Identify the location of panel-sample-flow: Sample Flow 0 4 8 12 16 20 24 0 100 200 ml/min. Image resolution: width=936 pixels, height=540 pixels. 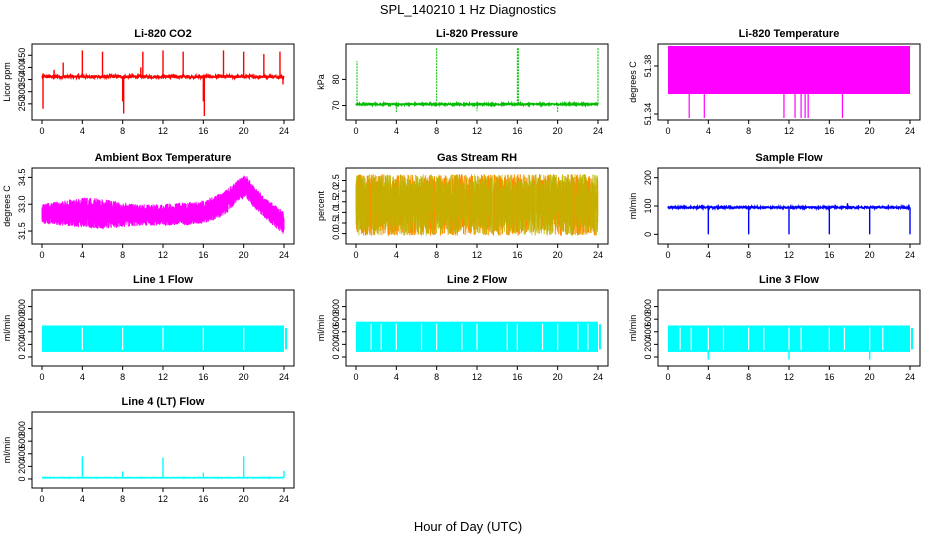
(774, 206).